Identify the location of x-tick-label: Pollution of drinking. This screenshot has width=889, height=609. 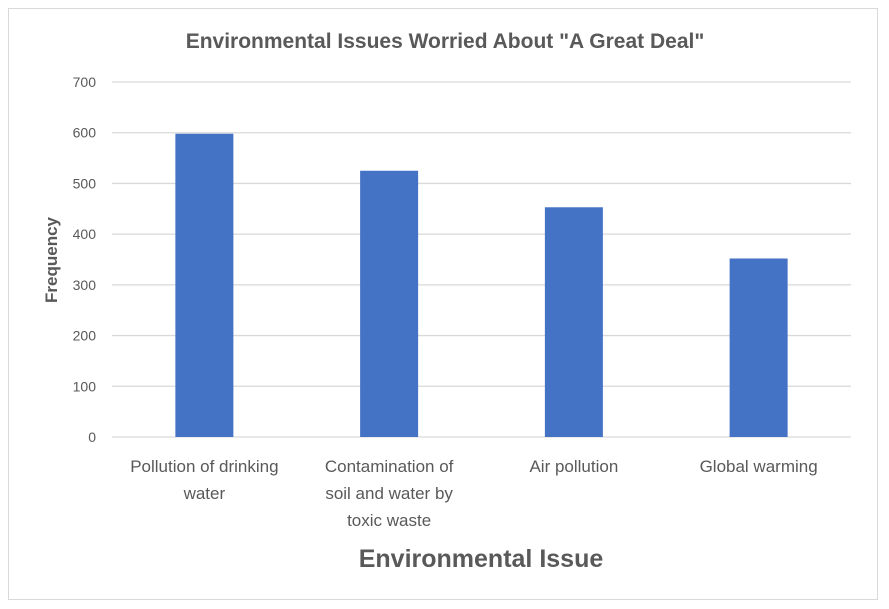
(204, 466).